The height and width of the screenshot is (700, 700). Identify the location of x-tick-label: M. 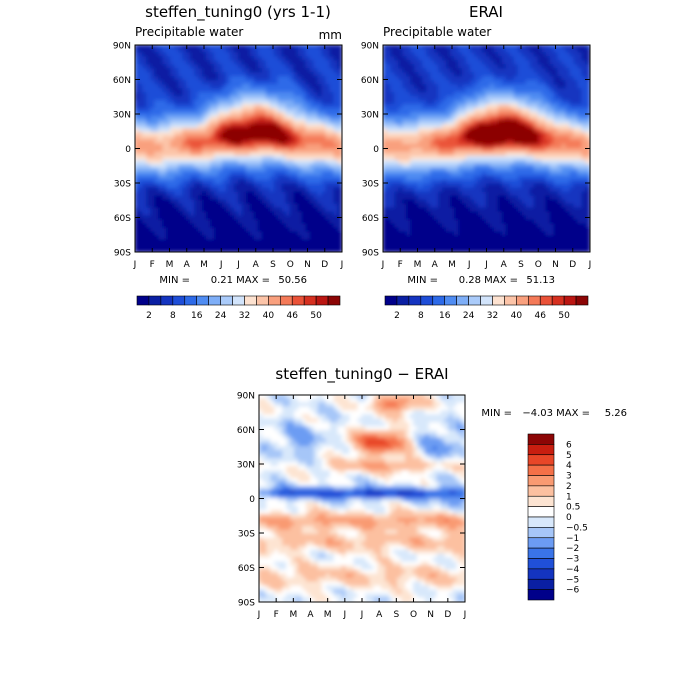
(204, 265).